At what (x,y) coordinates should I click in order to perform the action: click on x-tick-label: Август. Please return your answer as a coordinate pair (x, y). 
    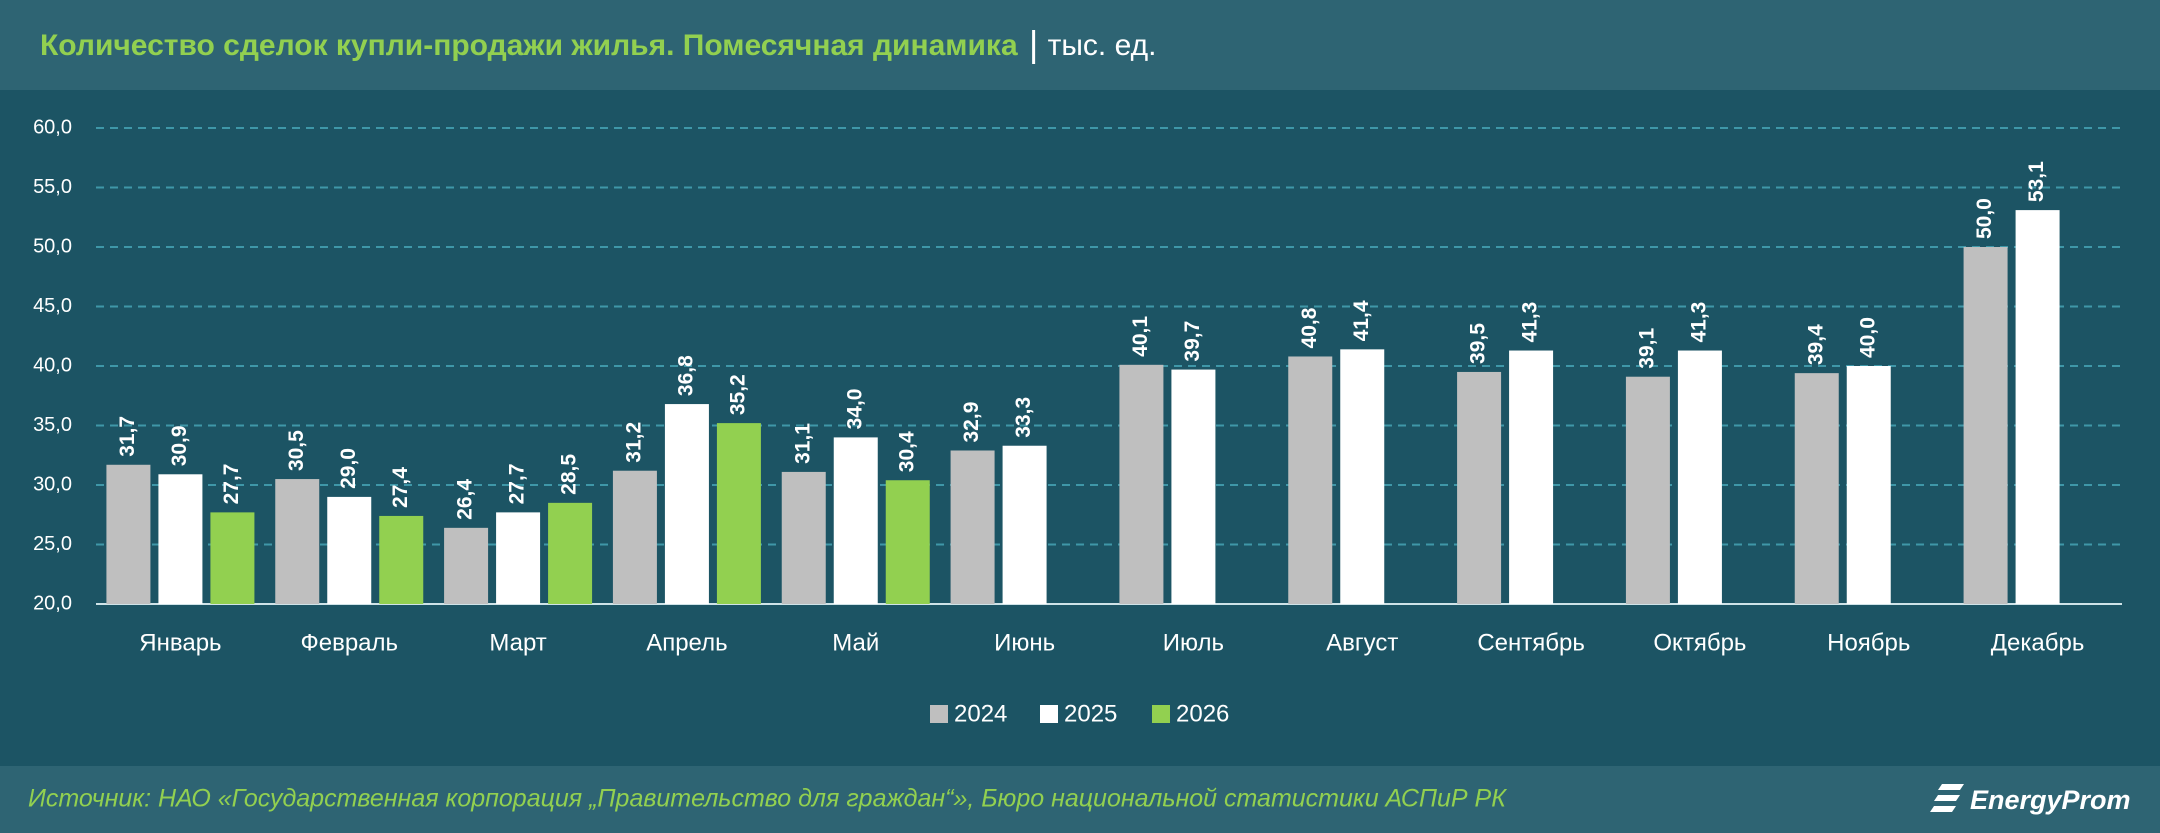
    Looking at the image, I should click on (1362, 642).